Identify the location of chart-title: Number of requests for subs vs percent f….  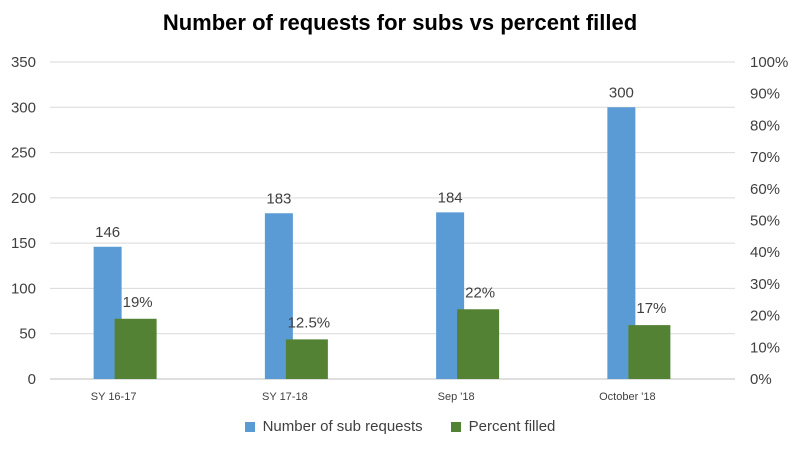
(400, 22).